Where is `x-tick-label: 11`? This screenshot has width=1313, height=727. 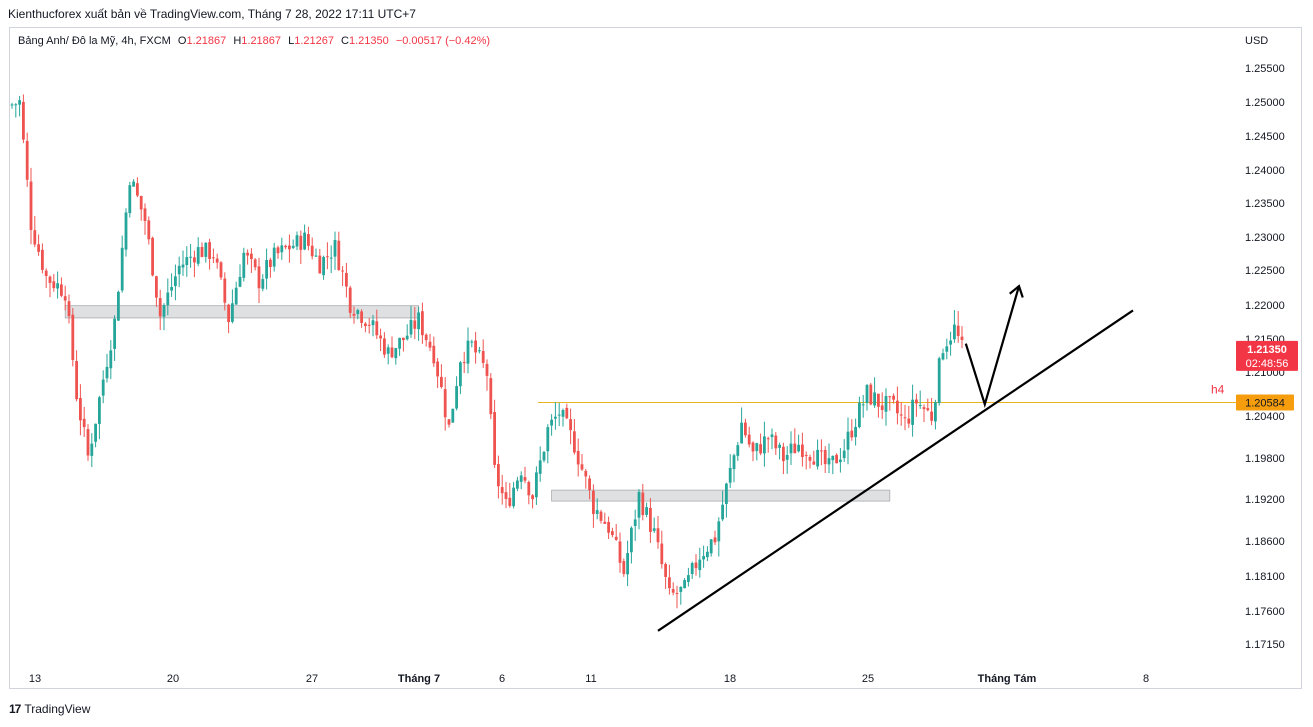
x-tick-label: 11 is located at coordinates (590, 679).